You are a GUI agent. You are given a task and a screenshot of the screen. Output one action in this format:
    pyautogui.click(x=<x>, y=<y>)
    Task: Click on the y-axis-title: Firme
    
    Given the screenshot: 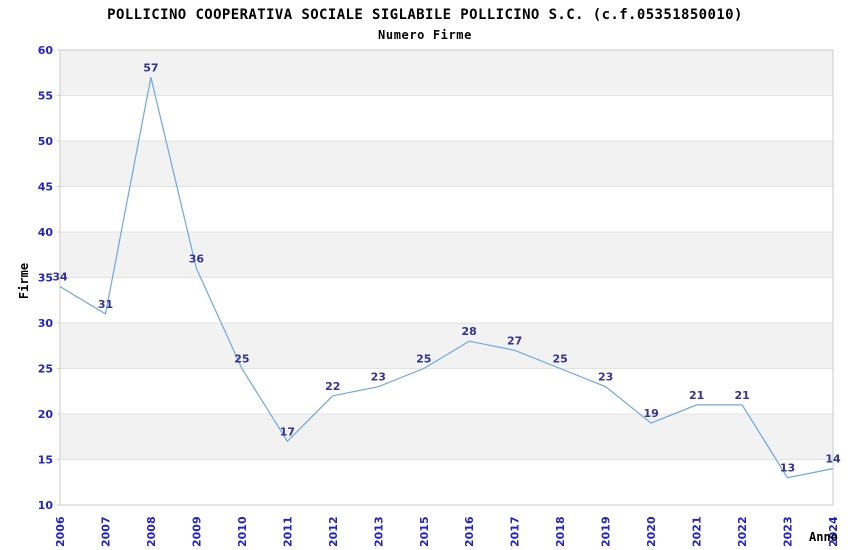 What is the action you would take?
    pyautogui.click(x=24, y=281)
    